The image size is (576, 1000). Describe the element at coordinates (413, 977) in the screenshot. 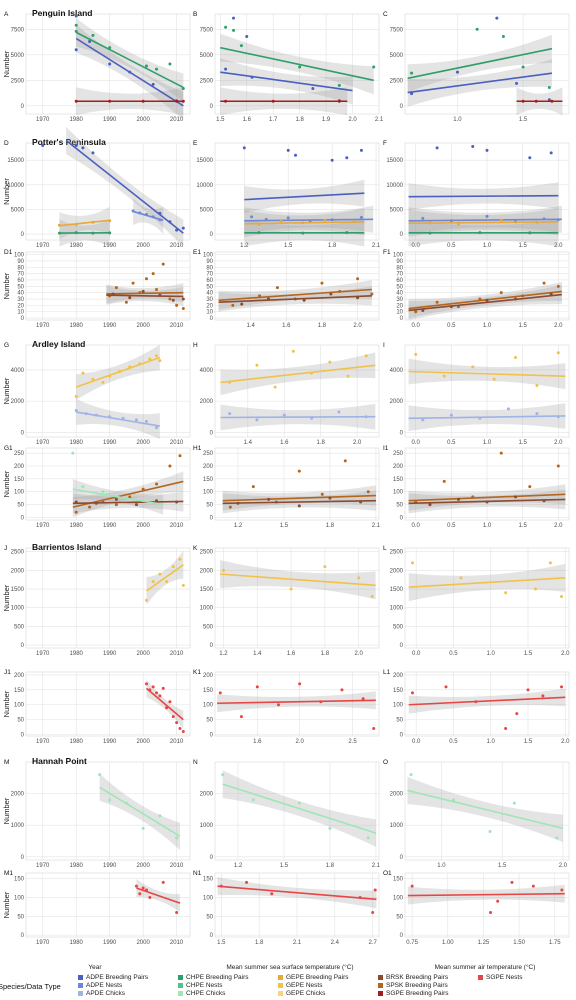

I see `legend-item: BRSK Breeding Pairs` at that location.